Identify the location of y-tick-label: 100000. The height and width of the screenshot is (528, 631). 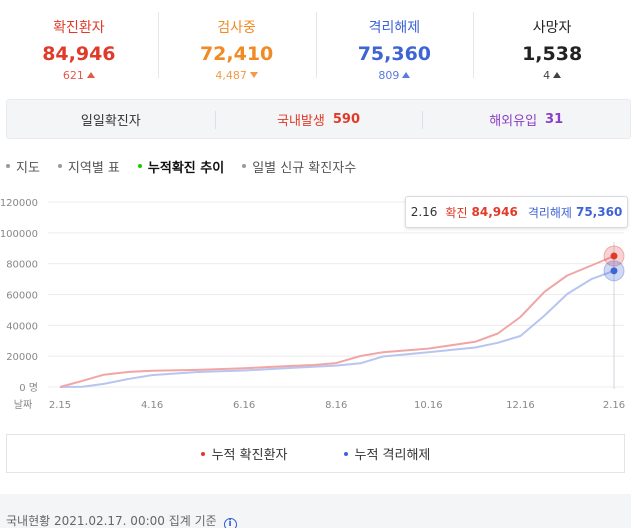
(19, 234).